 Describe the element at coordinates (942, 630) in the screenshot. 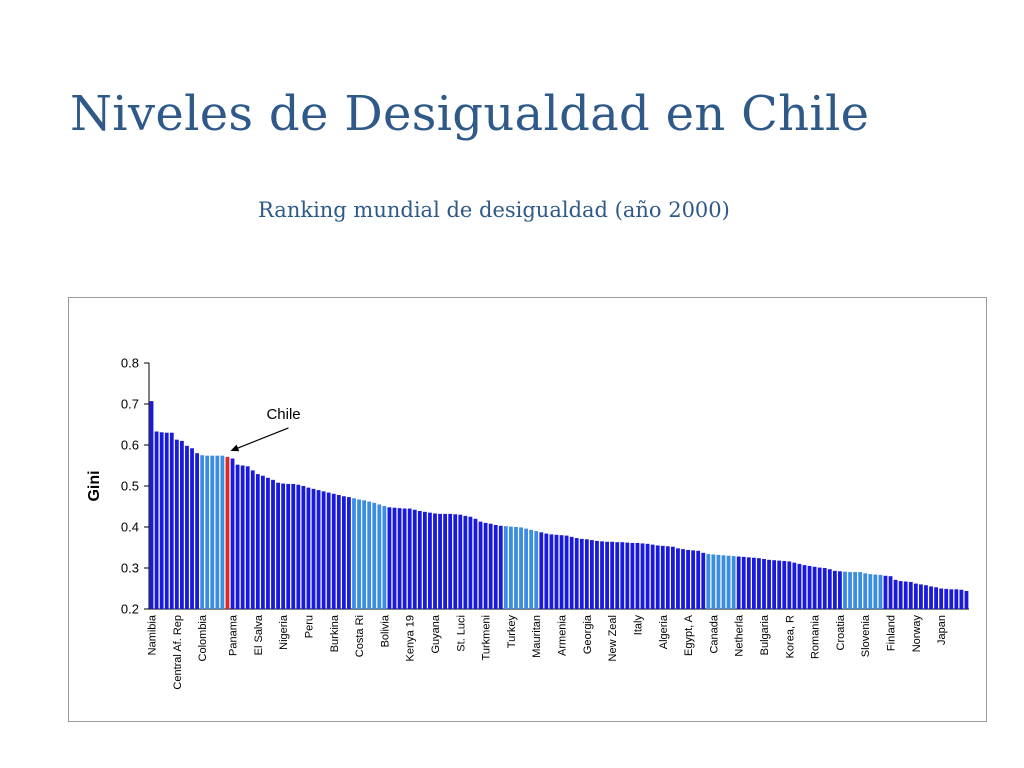

I see `x-category-label: Japan` at that location.